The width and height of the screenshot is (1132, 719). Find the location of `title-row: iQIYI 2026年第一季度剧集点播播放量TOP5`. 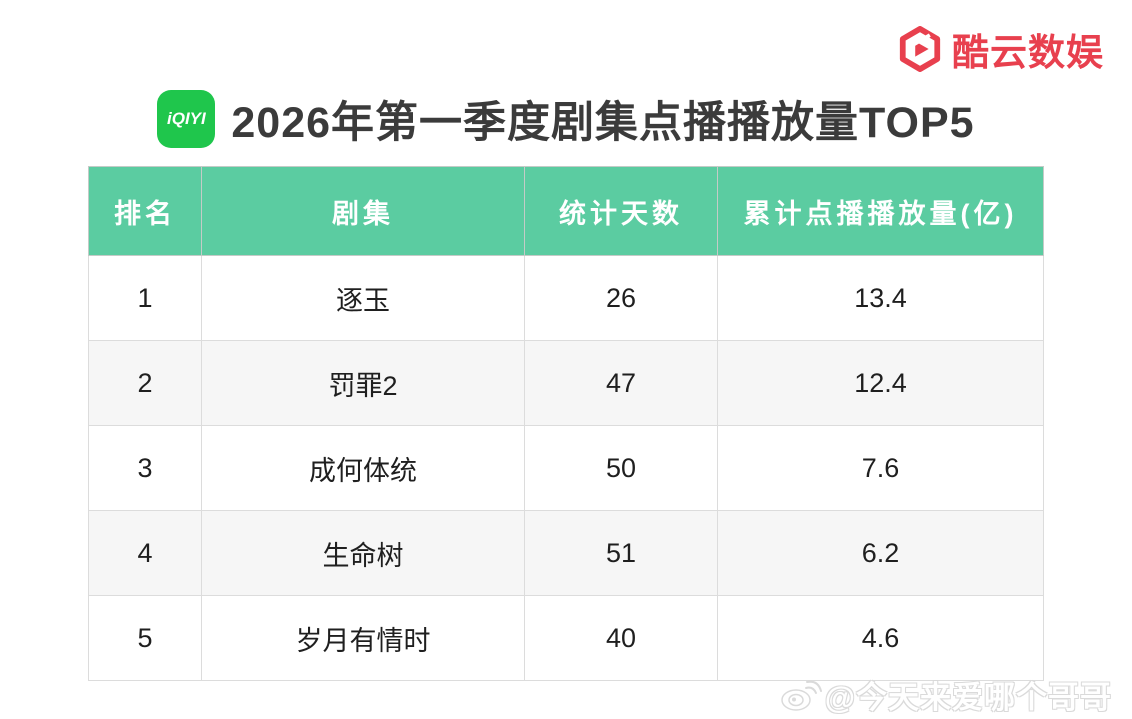

title-row: iQIYI 2026年第一季度剧集点播播放量TOP5 is located at coordinates (566, 119).